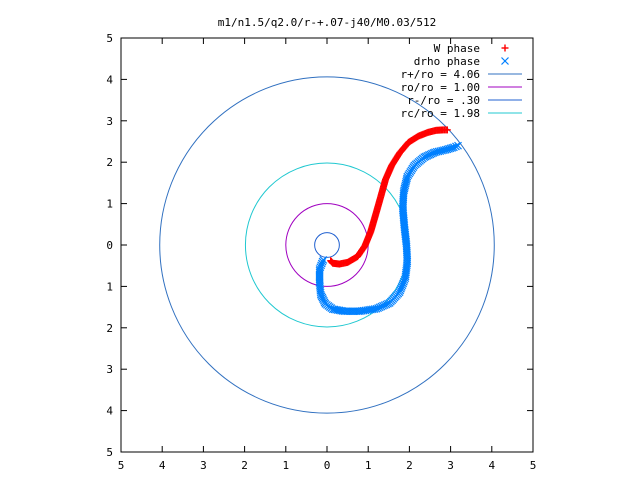 This screenshot has height=480, width=640. Describe the element at coordinates (389, 197) in the screenshot. I see `series-w-phase` at that location.